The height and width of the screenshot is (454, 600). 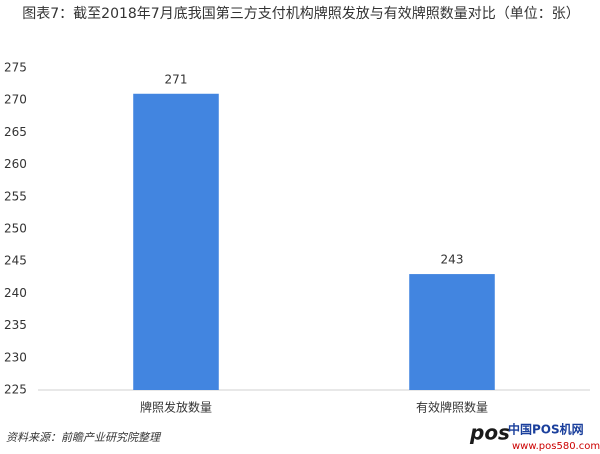 I want to click on y-tick-label: 240, so click(x=15, y=293).